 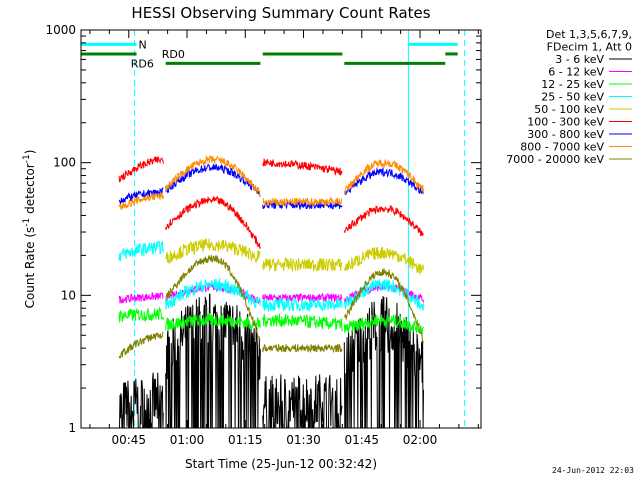 I want to click on x-tick-label: 02:00, so click(x=420, y=440).